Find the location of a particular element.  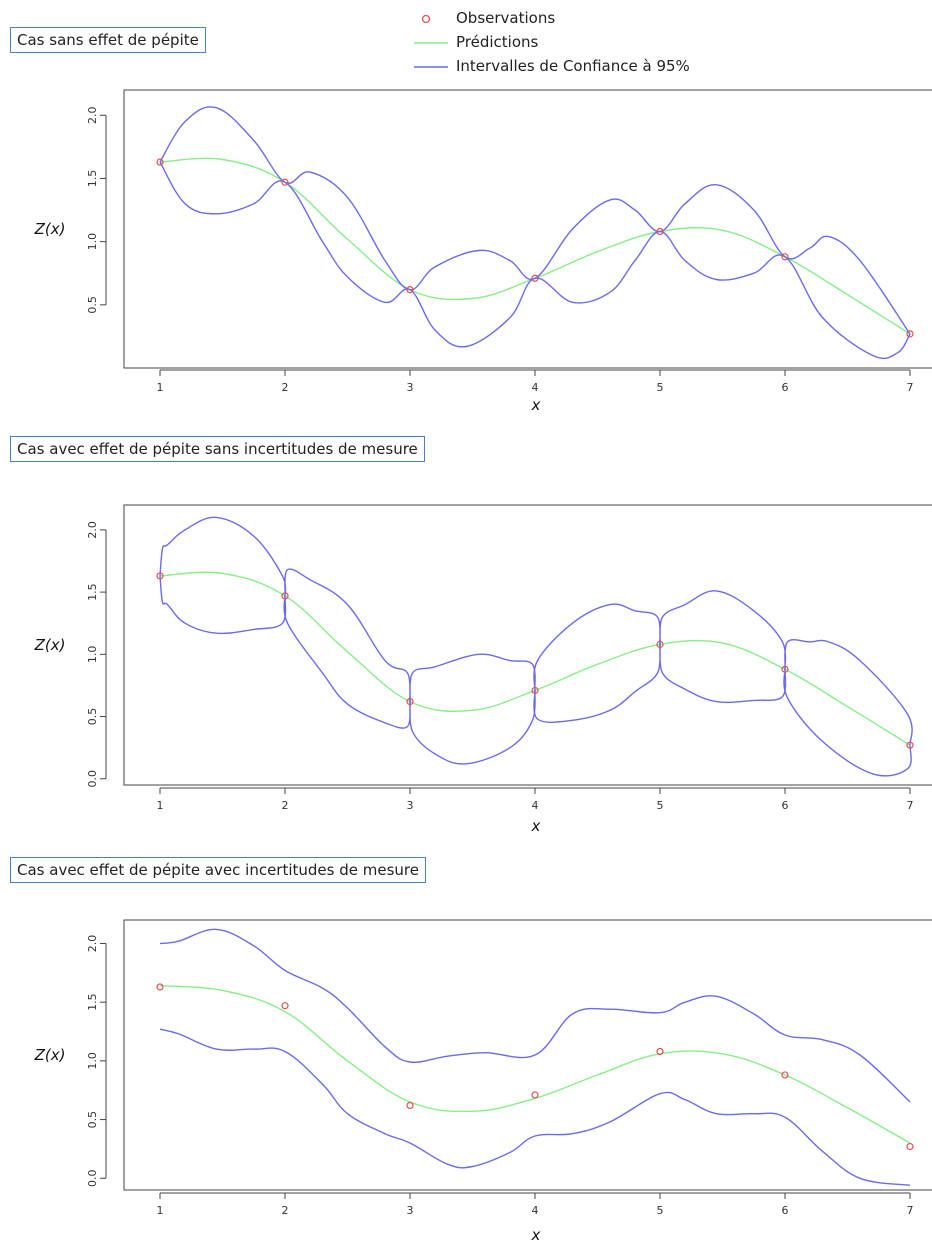

panel-title-1: Cas sans effet de pépite is located at coordinates (108, 40).